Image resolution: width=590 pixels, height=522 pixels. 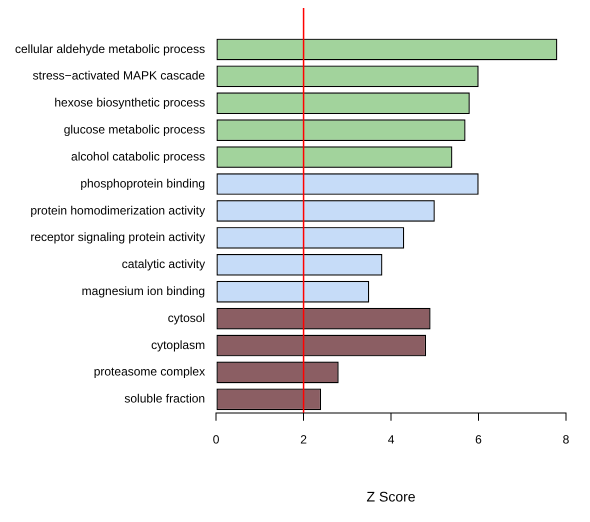 What do you see at coordinates (391, 496) in the screenshot?
I see `x-axis-title: Z Score` at bounding box center [391, 496].